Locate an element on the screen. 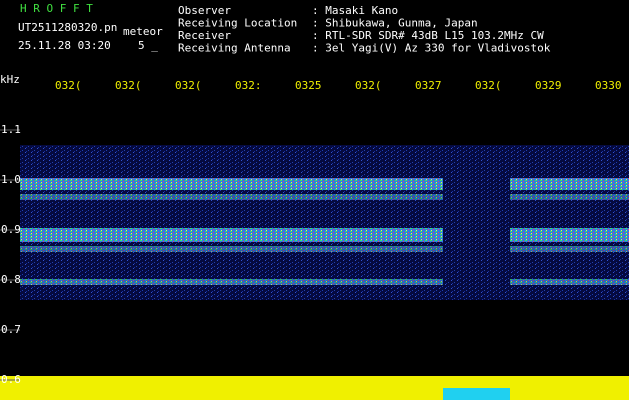 This screenshot has width=629, height=400. count: 5 _ is located at coordinates (148, 45).